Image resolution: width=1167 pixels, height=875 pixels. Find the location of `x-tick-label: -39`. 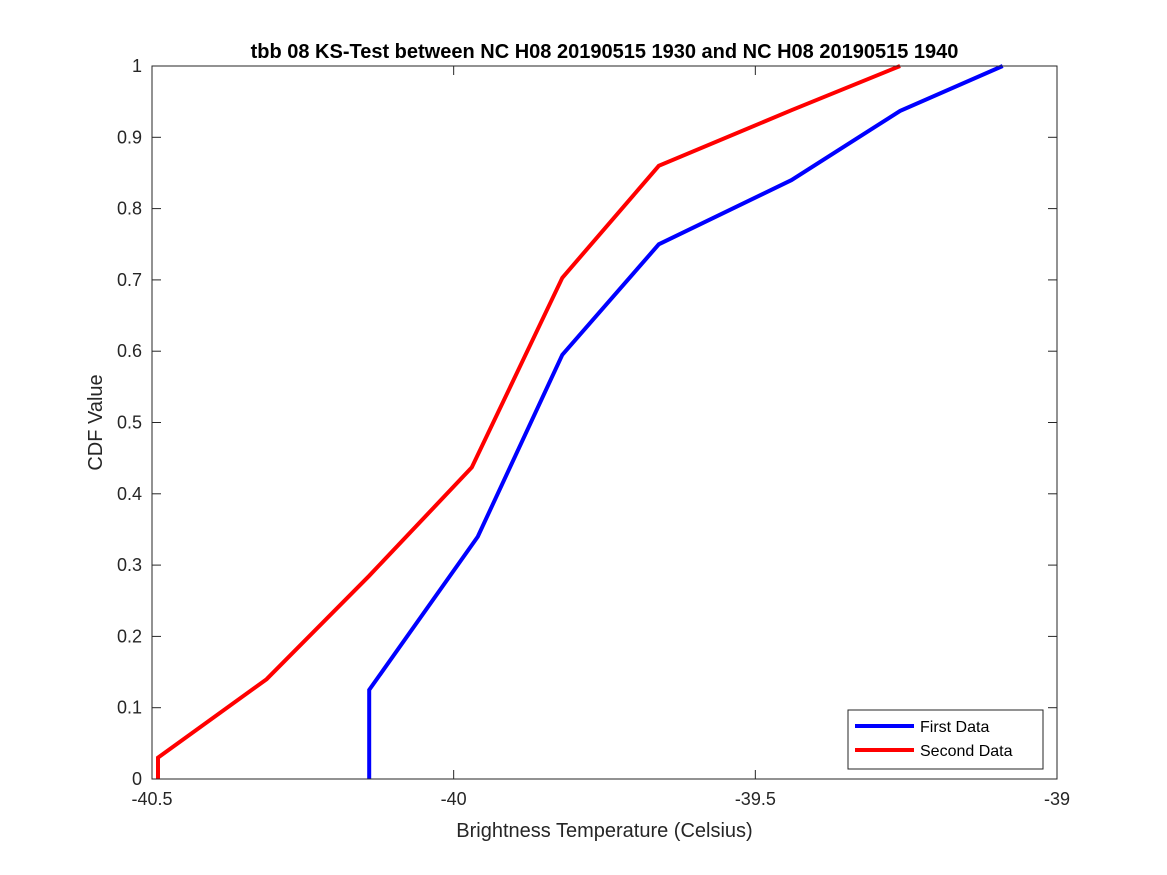

x-tick-label: -39 is located at coordinates (1057, 799).